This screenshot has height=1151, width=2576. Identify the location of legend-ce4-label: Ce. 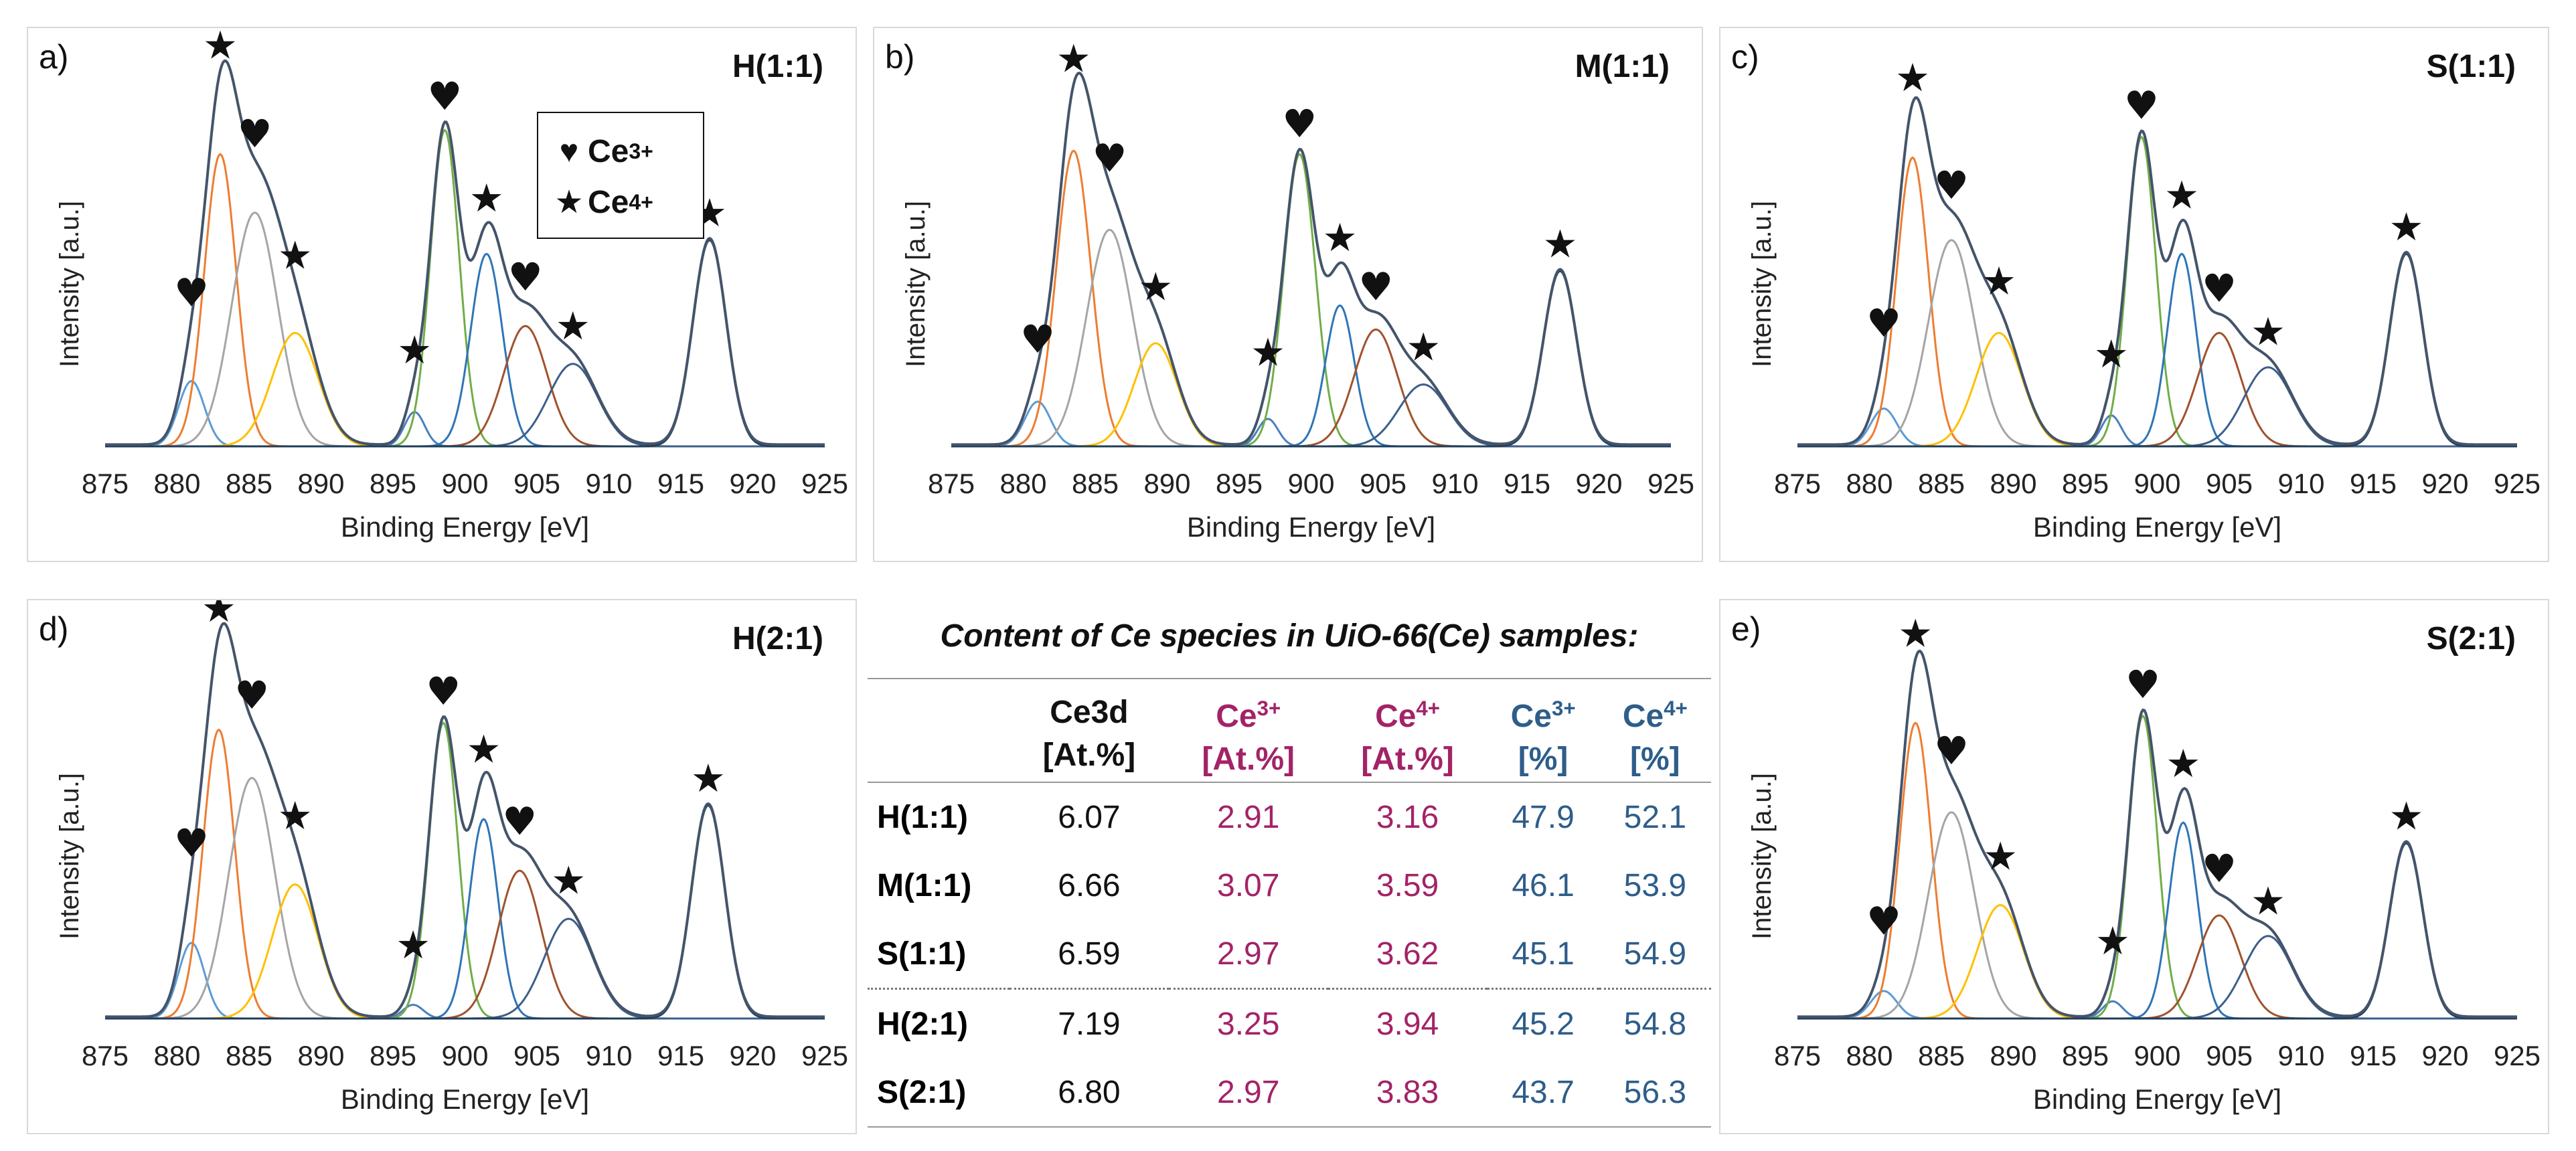
(608, 202).